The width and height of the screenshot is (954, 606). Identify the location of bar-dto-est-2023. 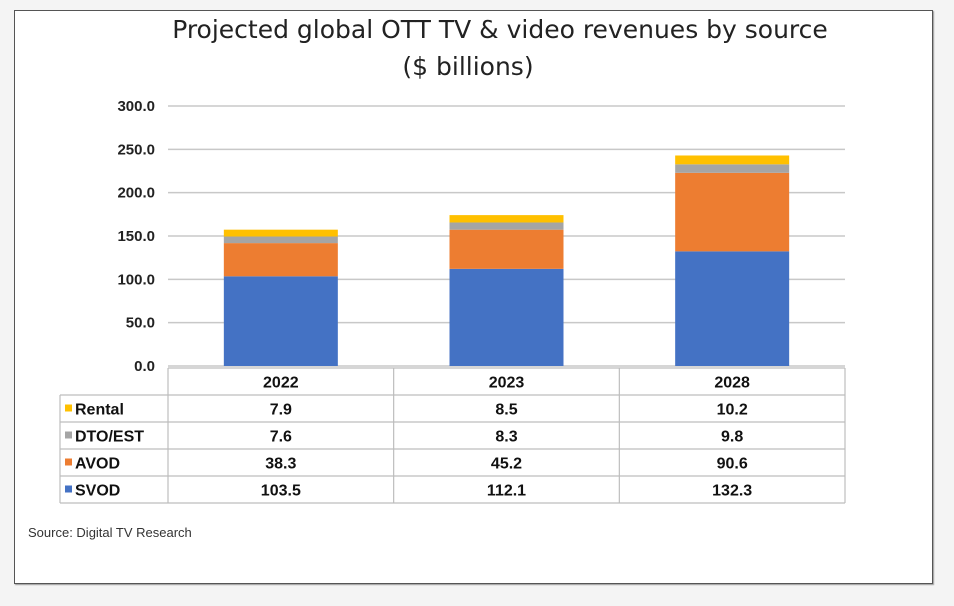
(506, 226).